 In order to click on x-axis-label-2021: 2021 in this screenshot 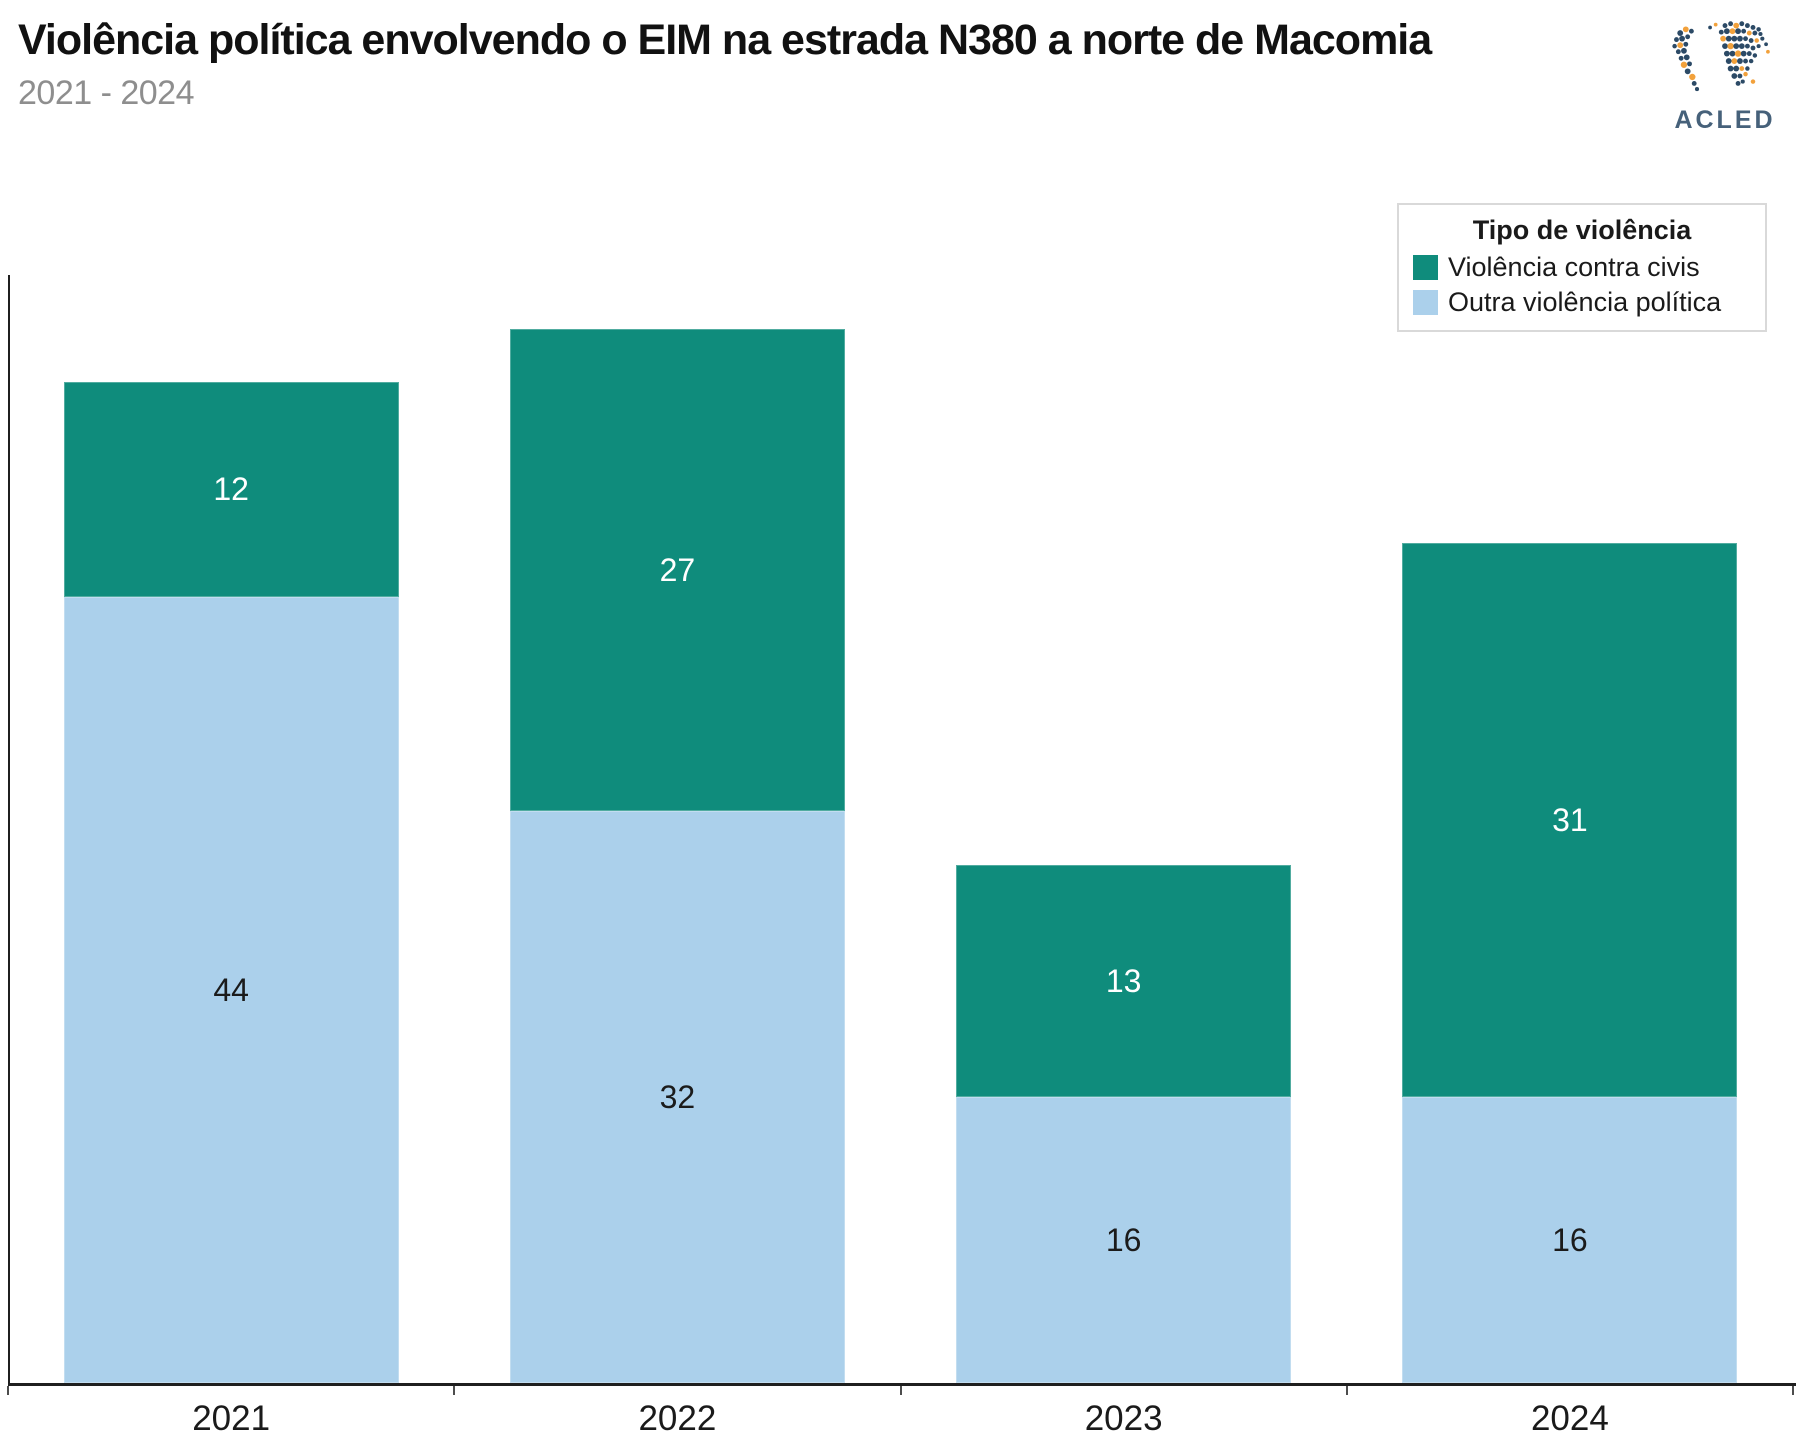, I will do `click(231, 1418)`.